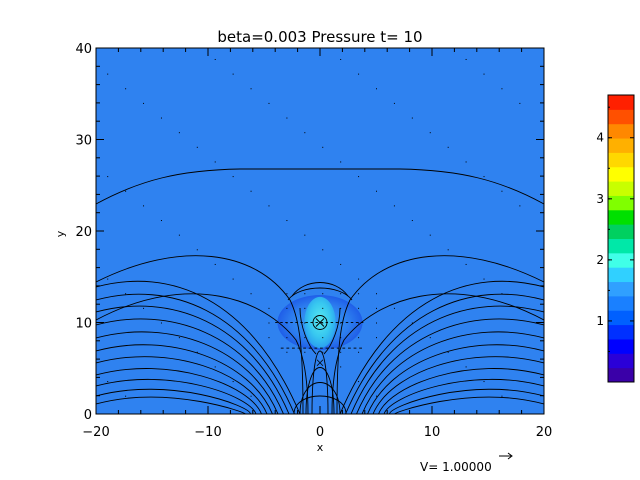 This screenshot has height=480, width=640. I want to click on null-x-mark, so click(320, 363).